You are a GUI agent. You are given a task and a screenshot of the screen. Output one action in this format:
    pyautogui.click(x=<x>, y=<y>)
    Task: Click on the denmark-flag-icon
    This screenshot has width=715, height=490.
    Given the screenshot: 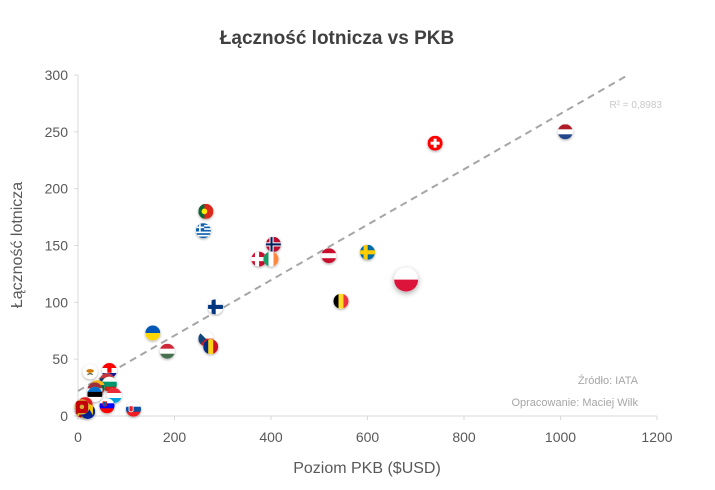 What is the action you would take?
    pyautogui.click(x=259, y=259)
    